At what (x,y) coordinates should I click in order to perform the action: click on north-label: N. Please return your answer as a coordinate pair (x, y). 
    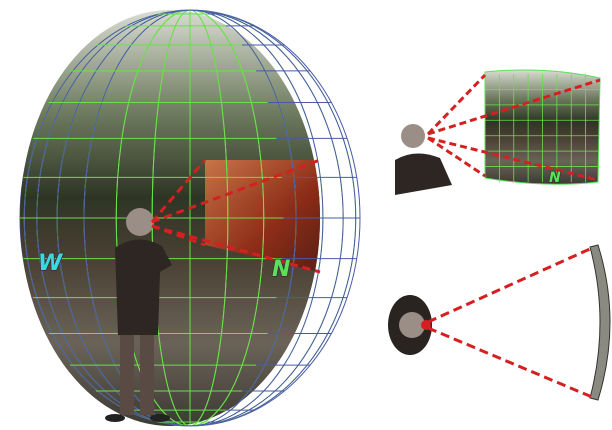
    Looking at the image, I should click on (281, 269).